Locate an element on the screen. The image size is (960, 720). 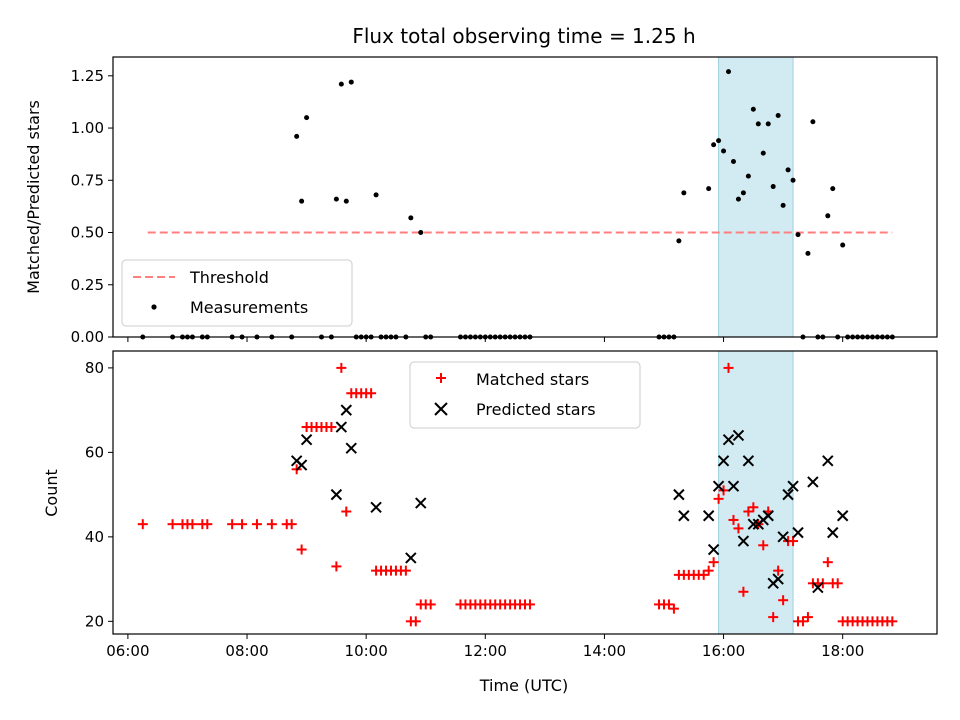
bottom-legend: Matched stars Predicted stars is located at coordinates (525, 395).